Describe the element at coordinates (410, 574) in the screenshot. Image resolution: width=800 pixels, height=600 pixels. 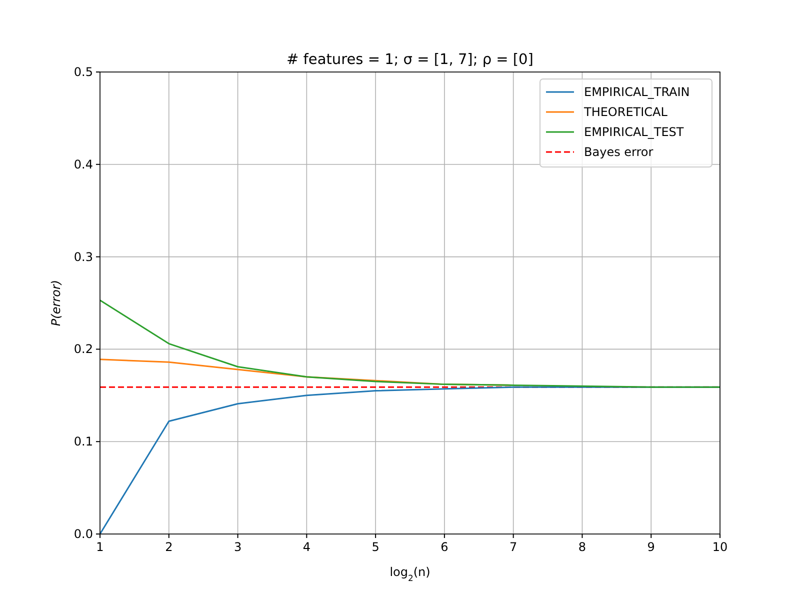
I see `x-axis-title: log$_{2}$(n)` at that location.